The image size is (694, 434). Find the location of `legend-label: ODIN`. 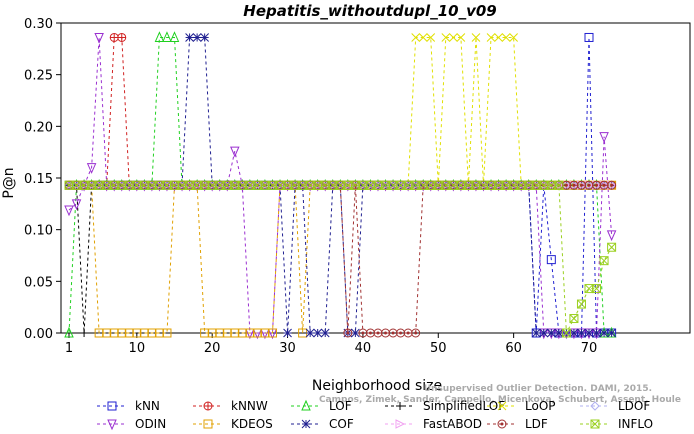

legend-label: ODIN is located at coordinates (150, 424).